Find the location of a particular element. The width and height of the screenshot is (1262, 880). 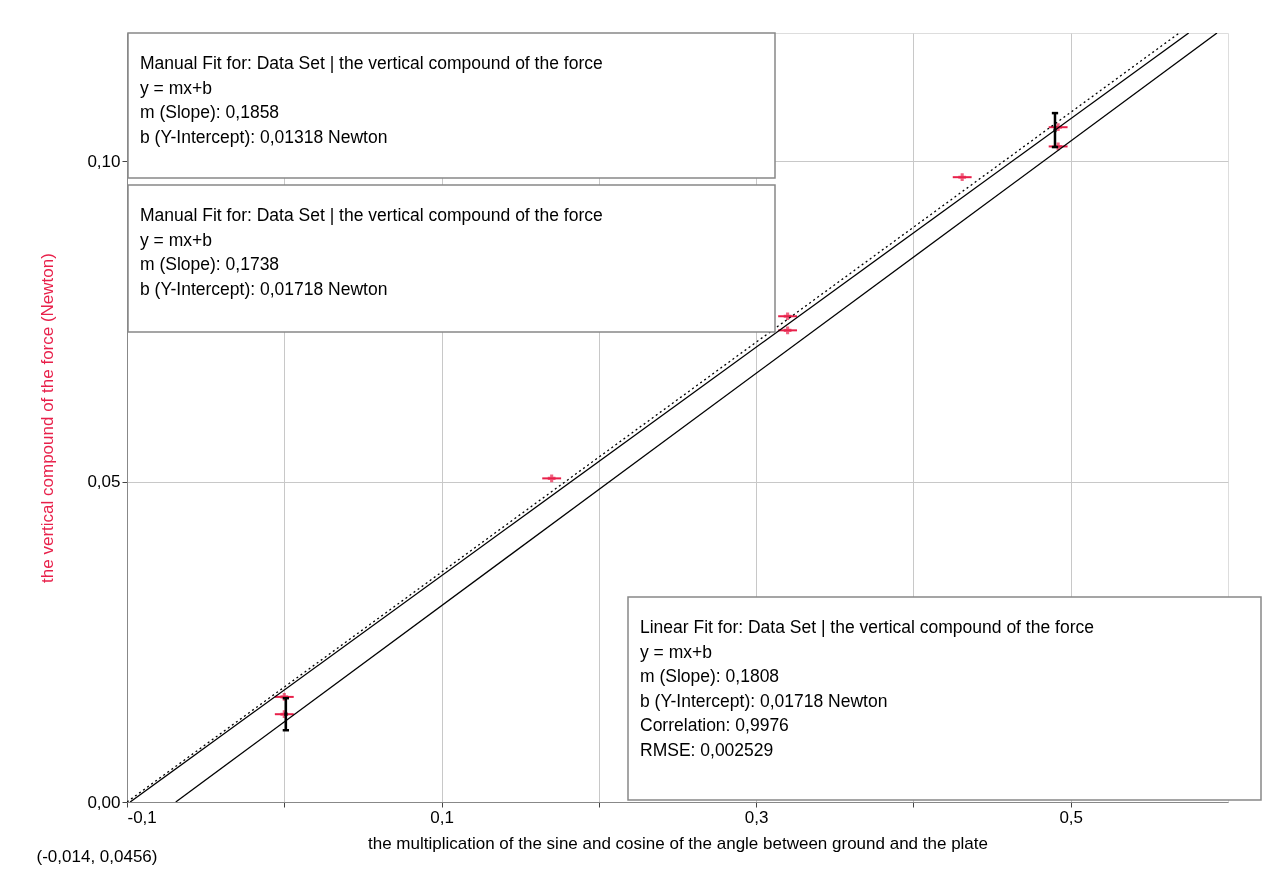

annotation: Manual Fit for: Data Set | the vertical compound of the force y = mx+b m (Slope): 0,1738 b (Y-Intercept): 0,01718 Newton is located at coordinates (371, 252).